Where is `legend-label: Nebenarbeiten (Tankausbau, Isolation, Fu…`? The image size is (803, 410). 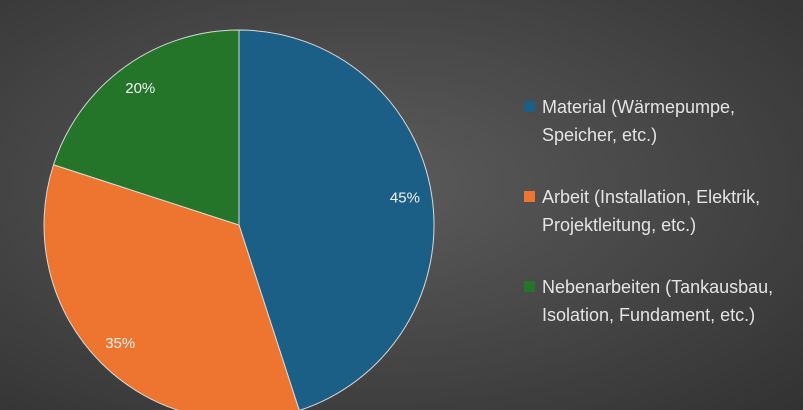
legend-label: Nebenarbeiten (Tankausbau, Isolation, Fu… is located at coordinates (658, 301).